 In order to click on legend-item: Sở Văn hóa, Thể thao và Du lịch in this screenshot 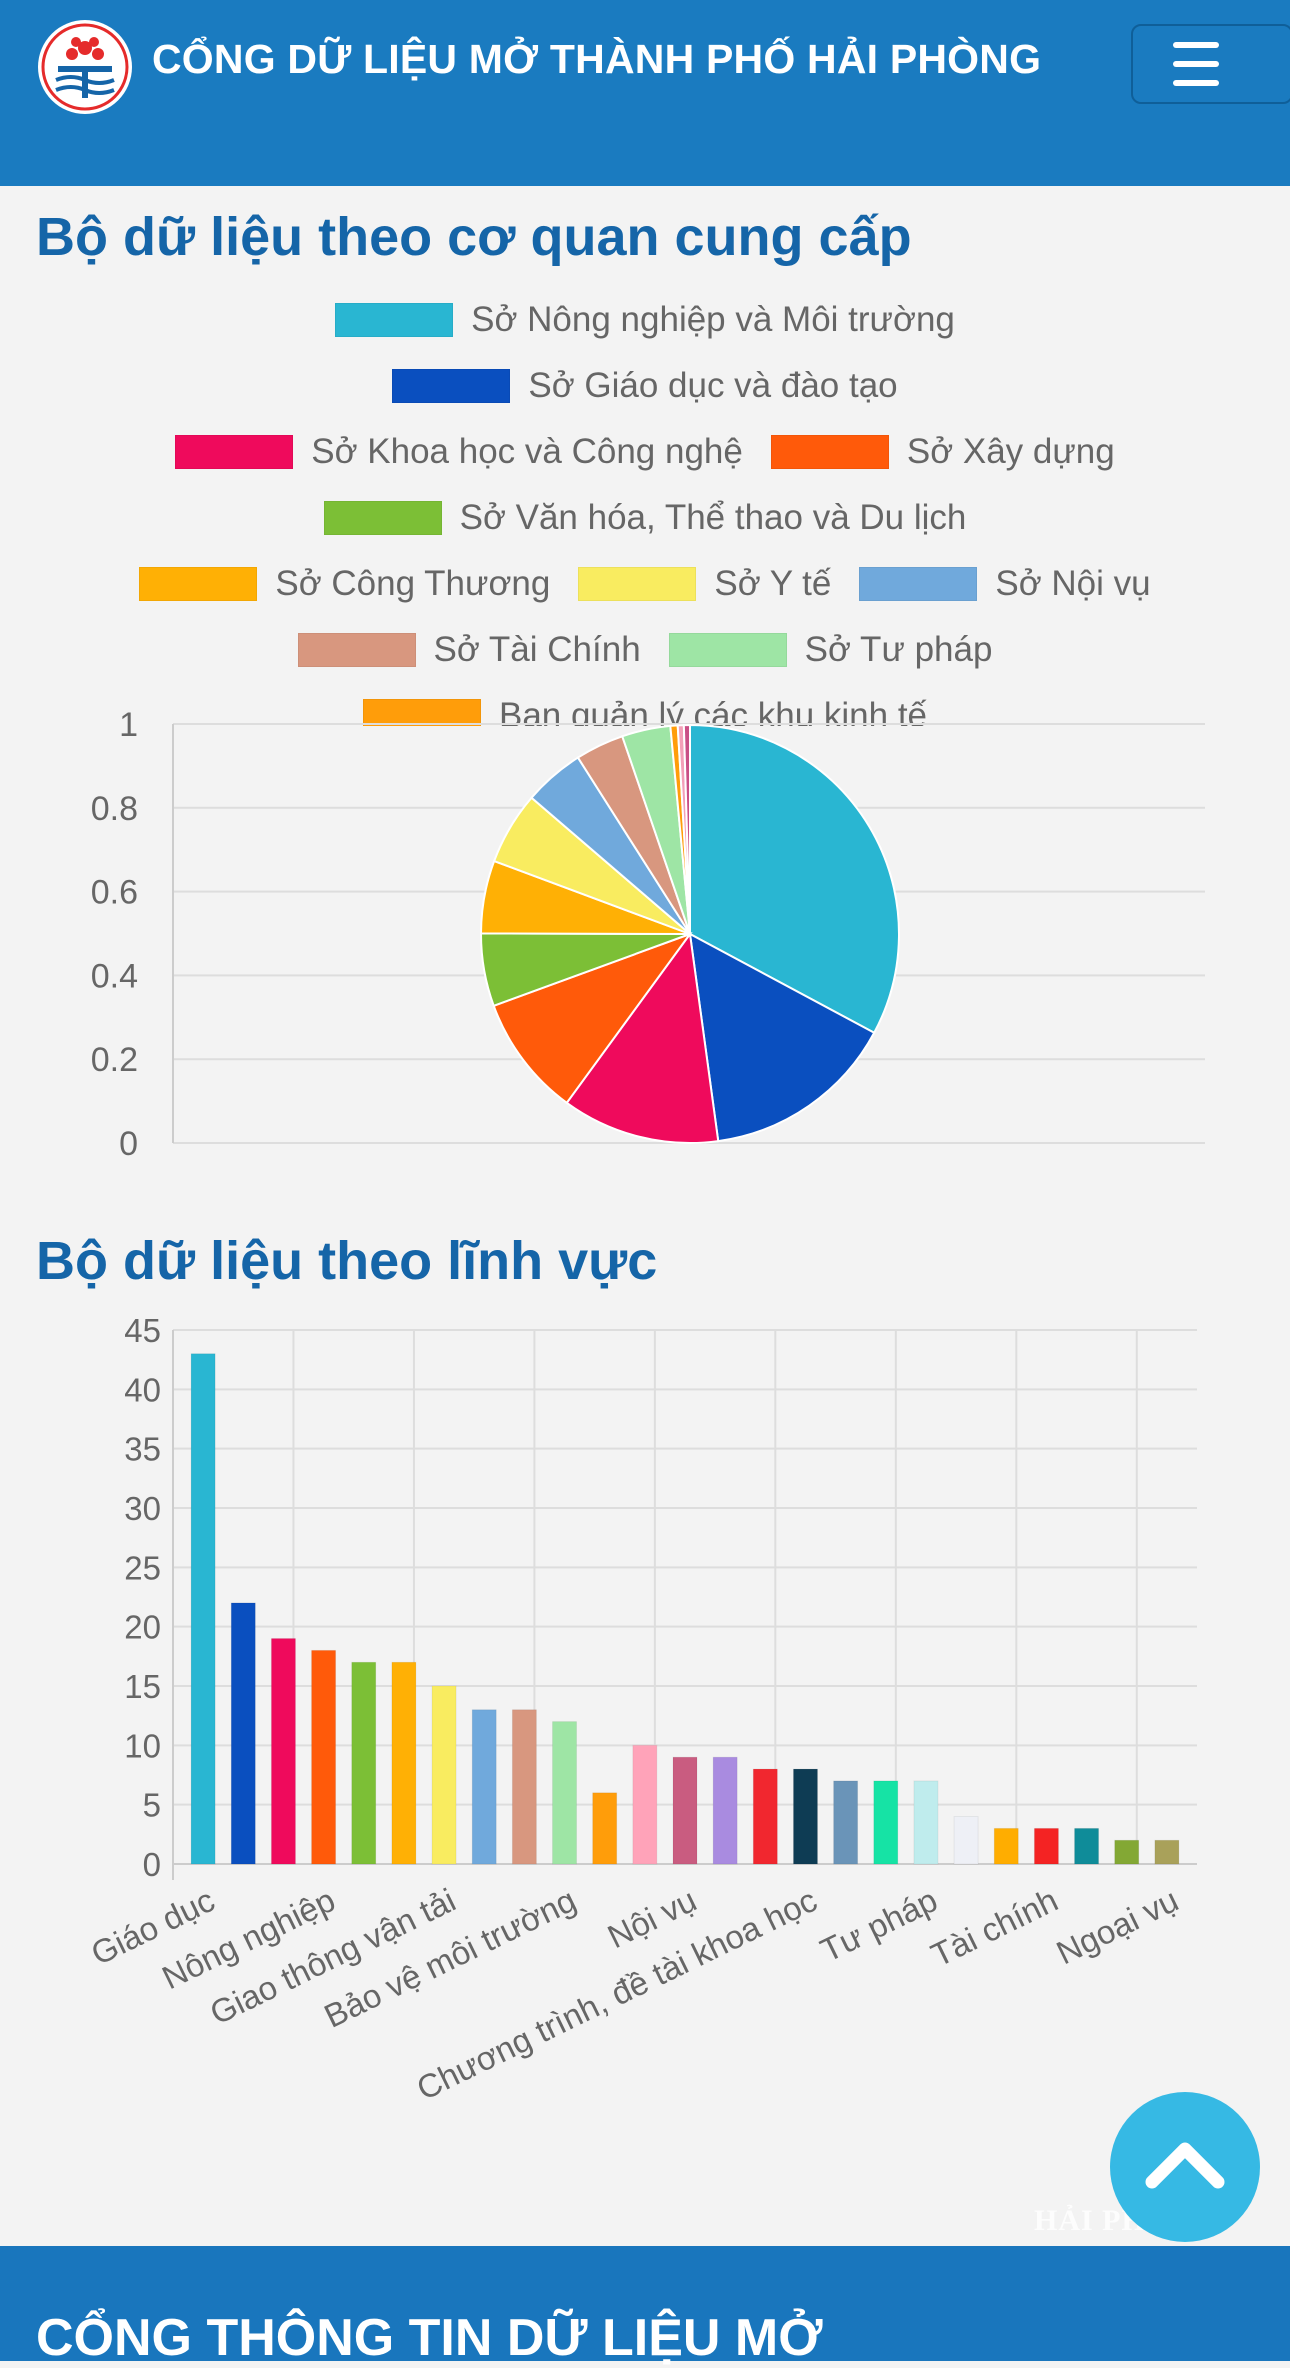, I will do `click(645, 518)`.